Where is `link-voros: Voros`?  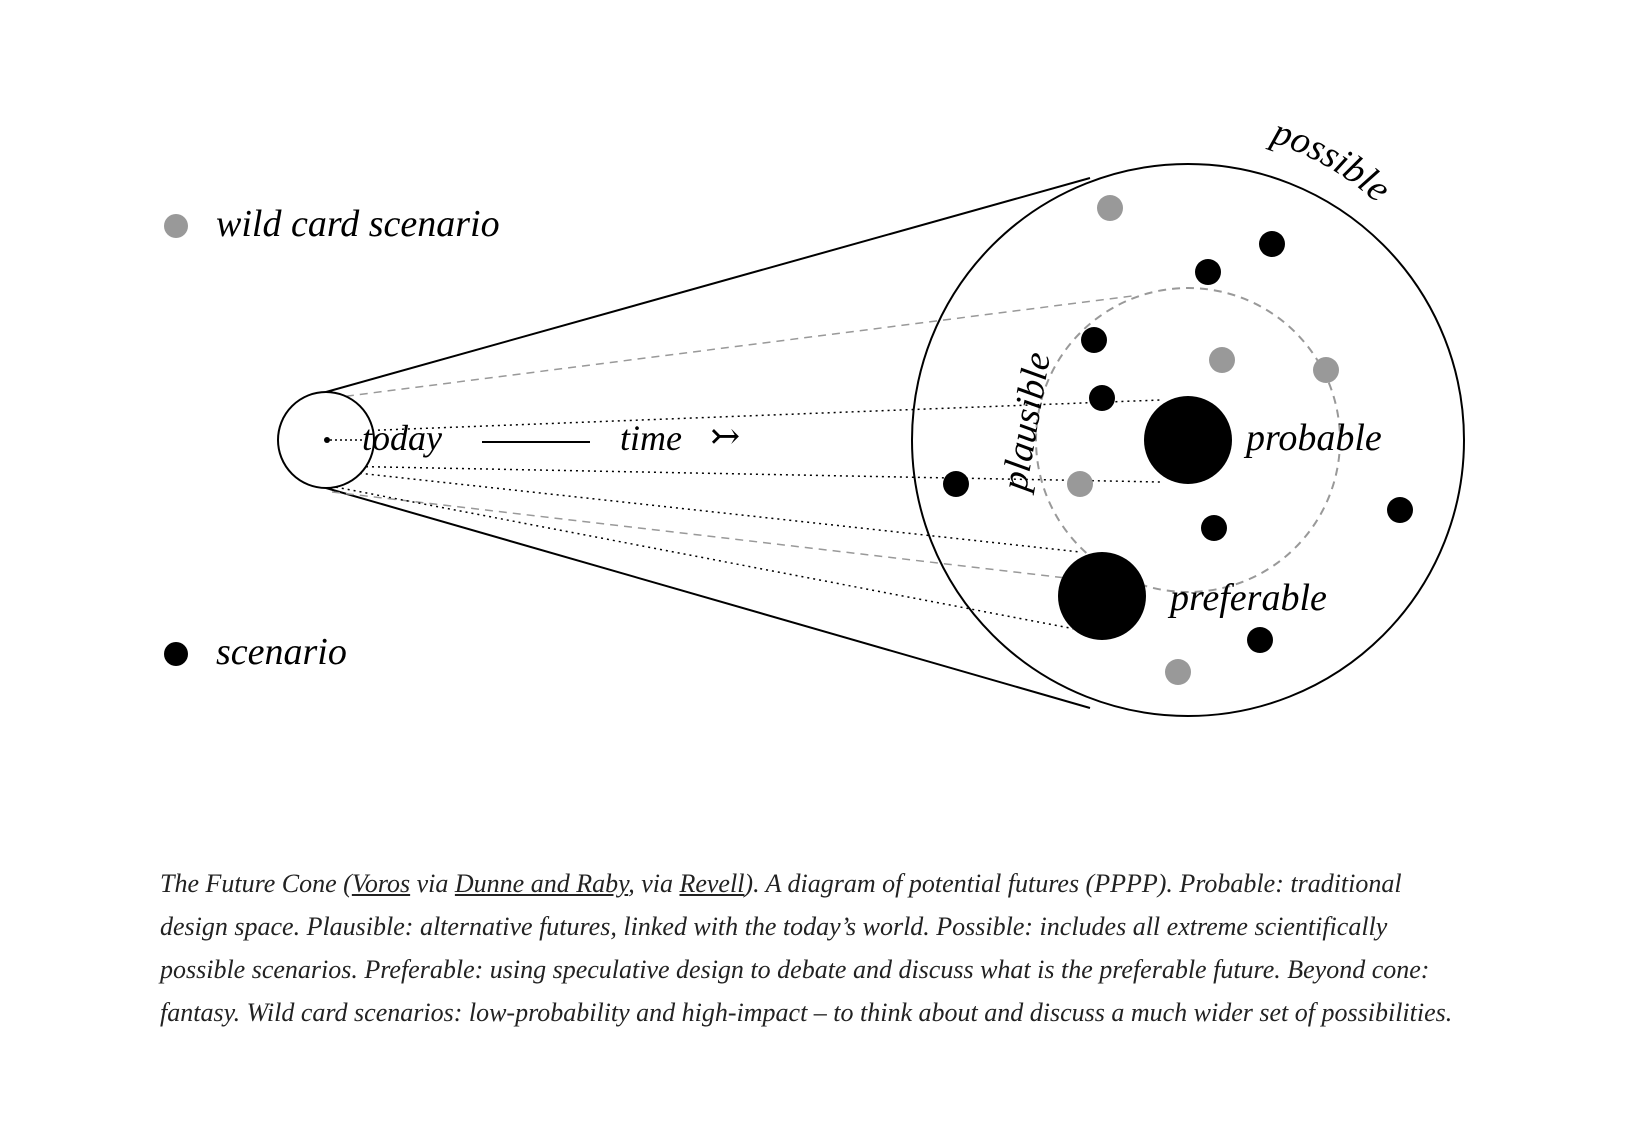 link-voros: Voros is located at coordinates (381, 883).